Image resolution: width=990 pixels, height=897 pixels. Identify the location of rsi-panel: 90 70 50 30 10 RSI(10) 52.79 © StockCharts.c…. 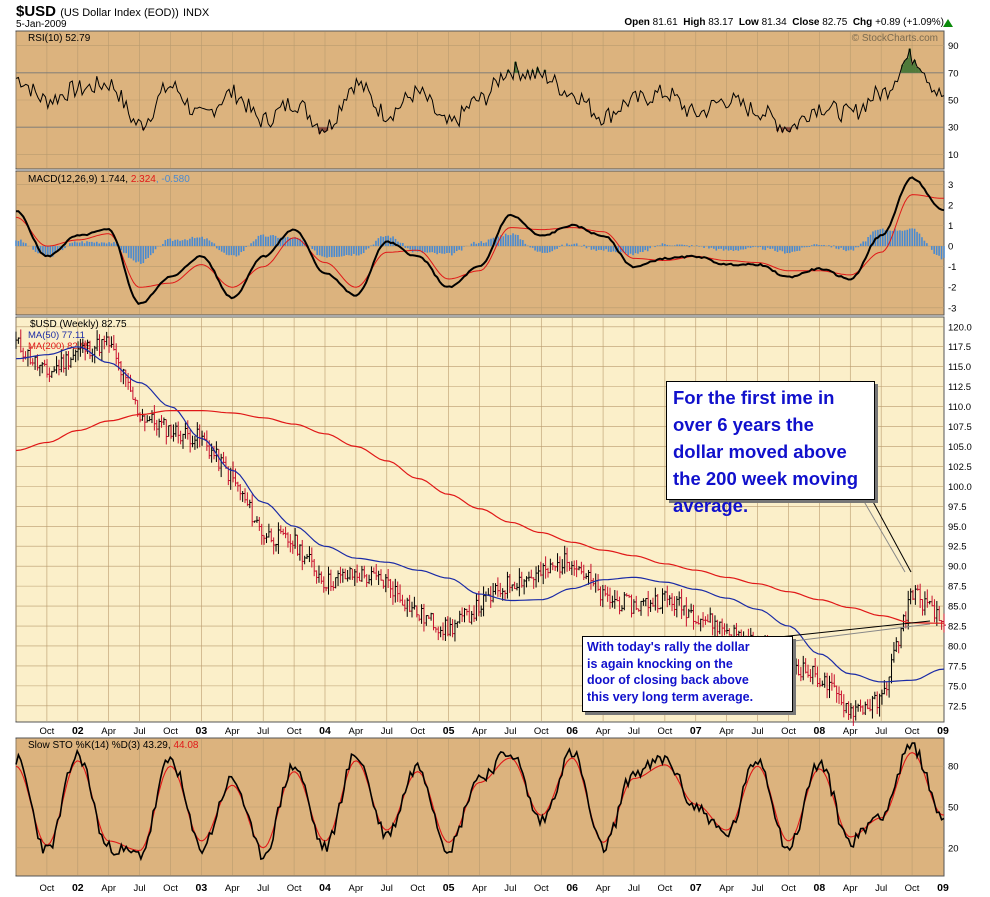
(487, 100).